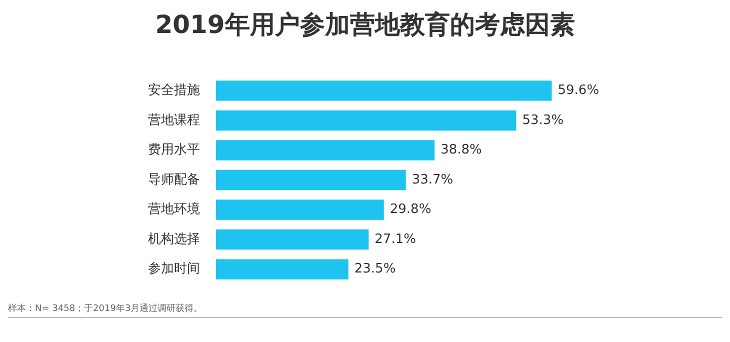 This screenshot has height=342, width=730. I want to click on y-tick-label: 营地课程, so click(174, 120).